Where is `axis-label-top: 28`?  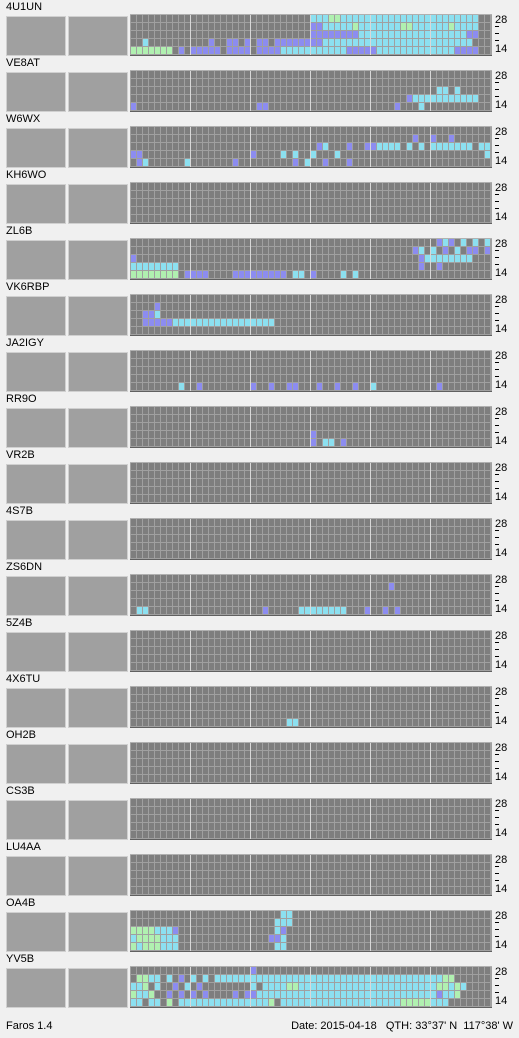 axis-label-top: 28 is located at coordinates (501, 76).